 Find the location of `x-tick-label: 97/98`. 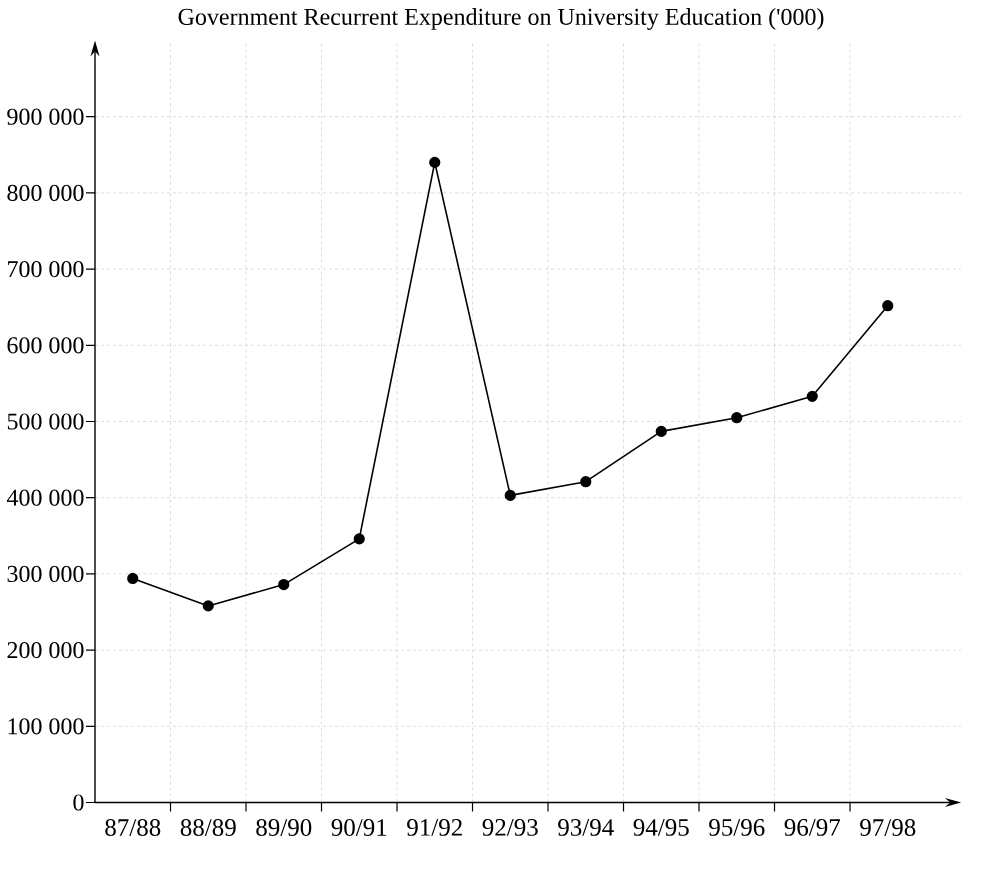

x-tick-label: 97/98 is located at coordinates (888, 827).